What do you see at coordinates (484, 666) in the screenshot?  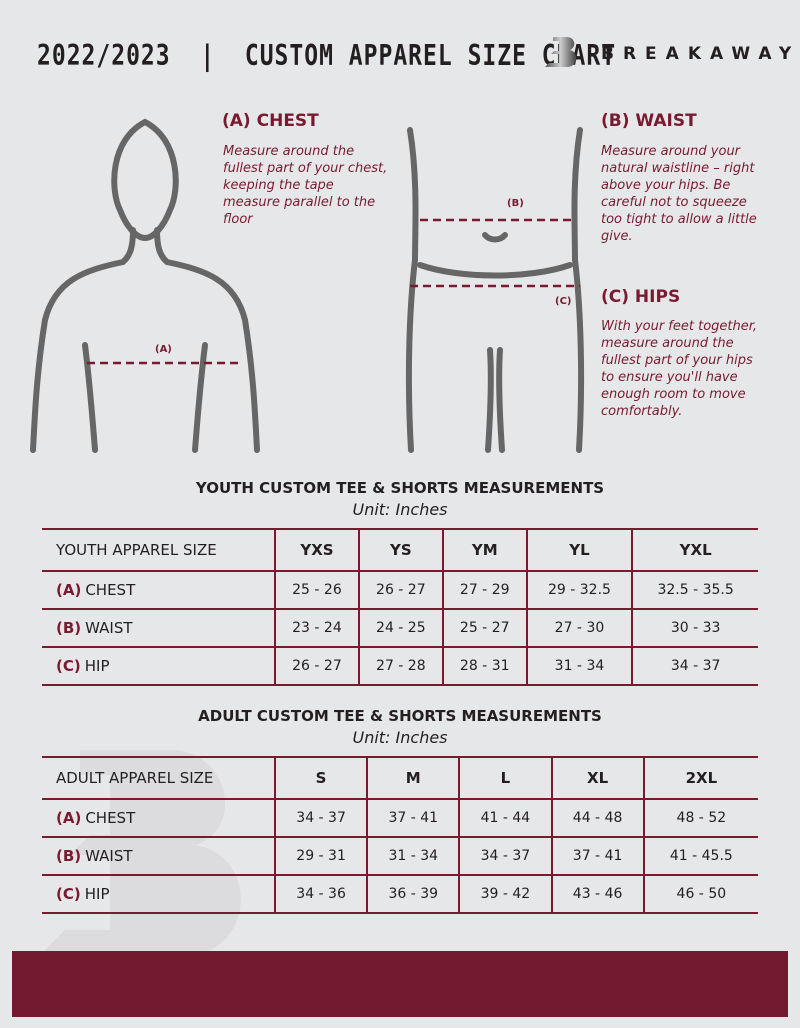 I see `cell: 28 - 31` at bounding box center [484, 666].